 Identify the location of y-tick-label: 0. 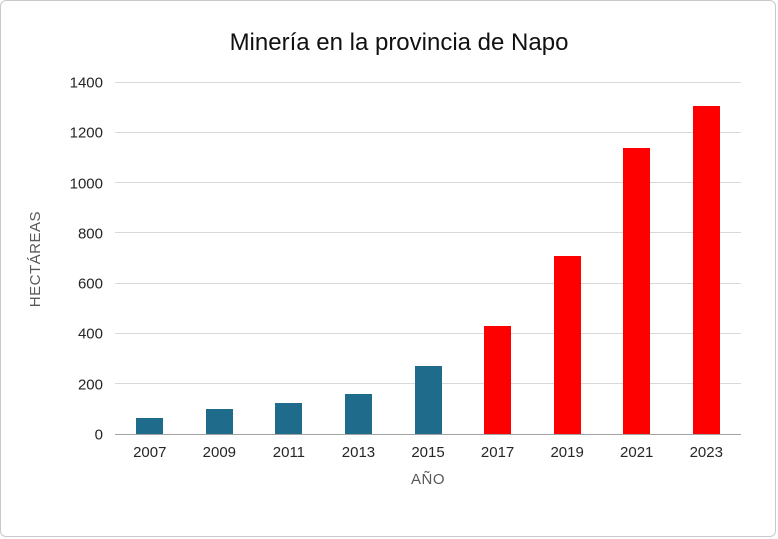
(98, 435).